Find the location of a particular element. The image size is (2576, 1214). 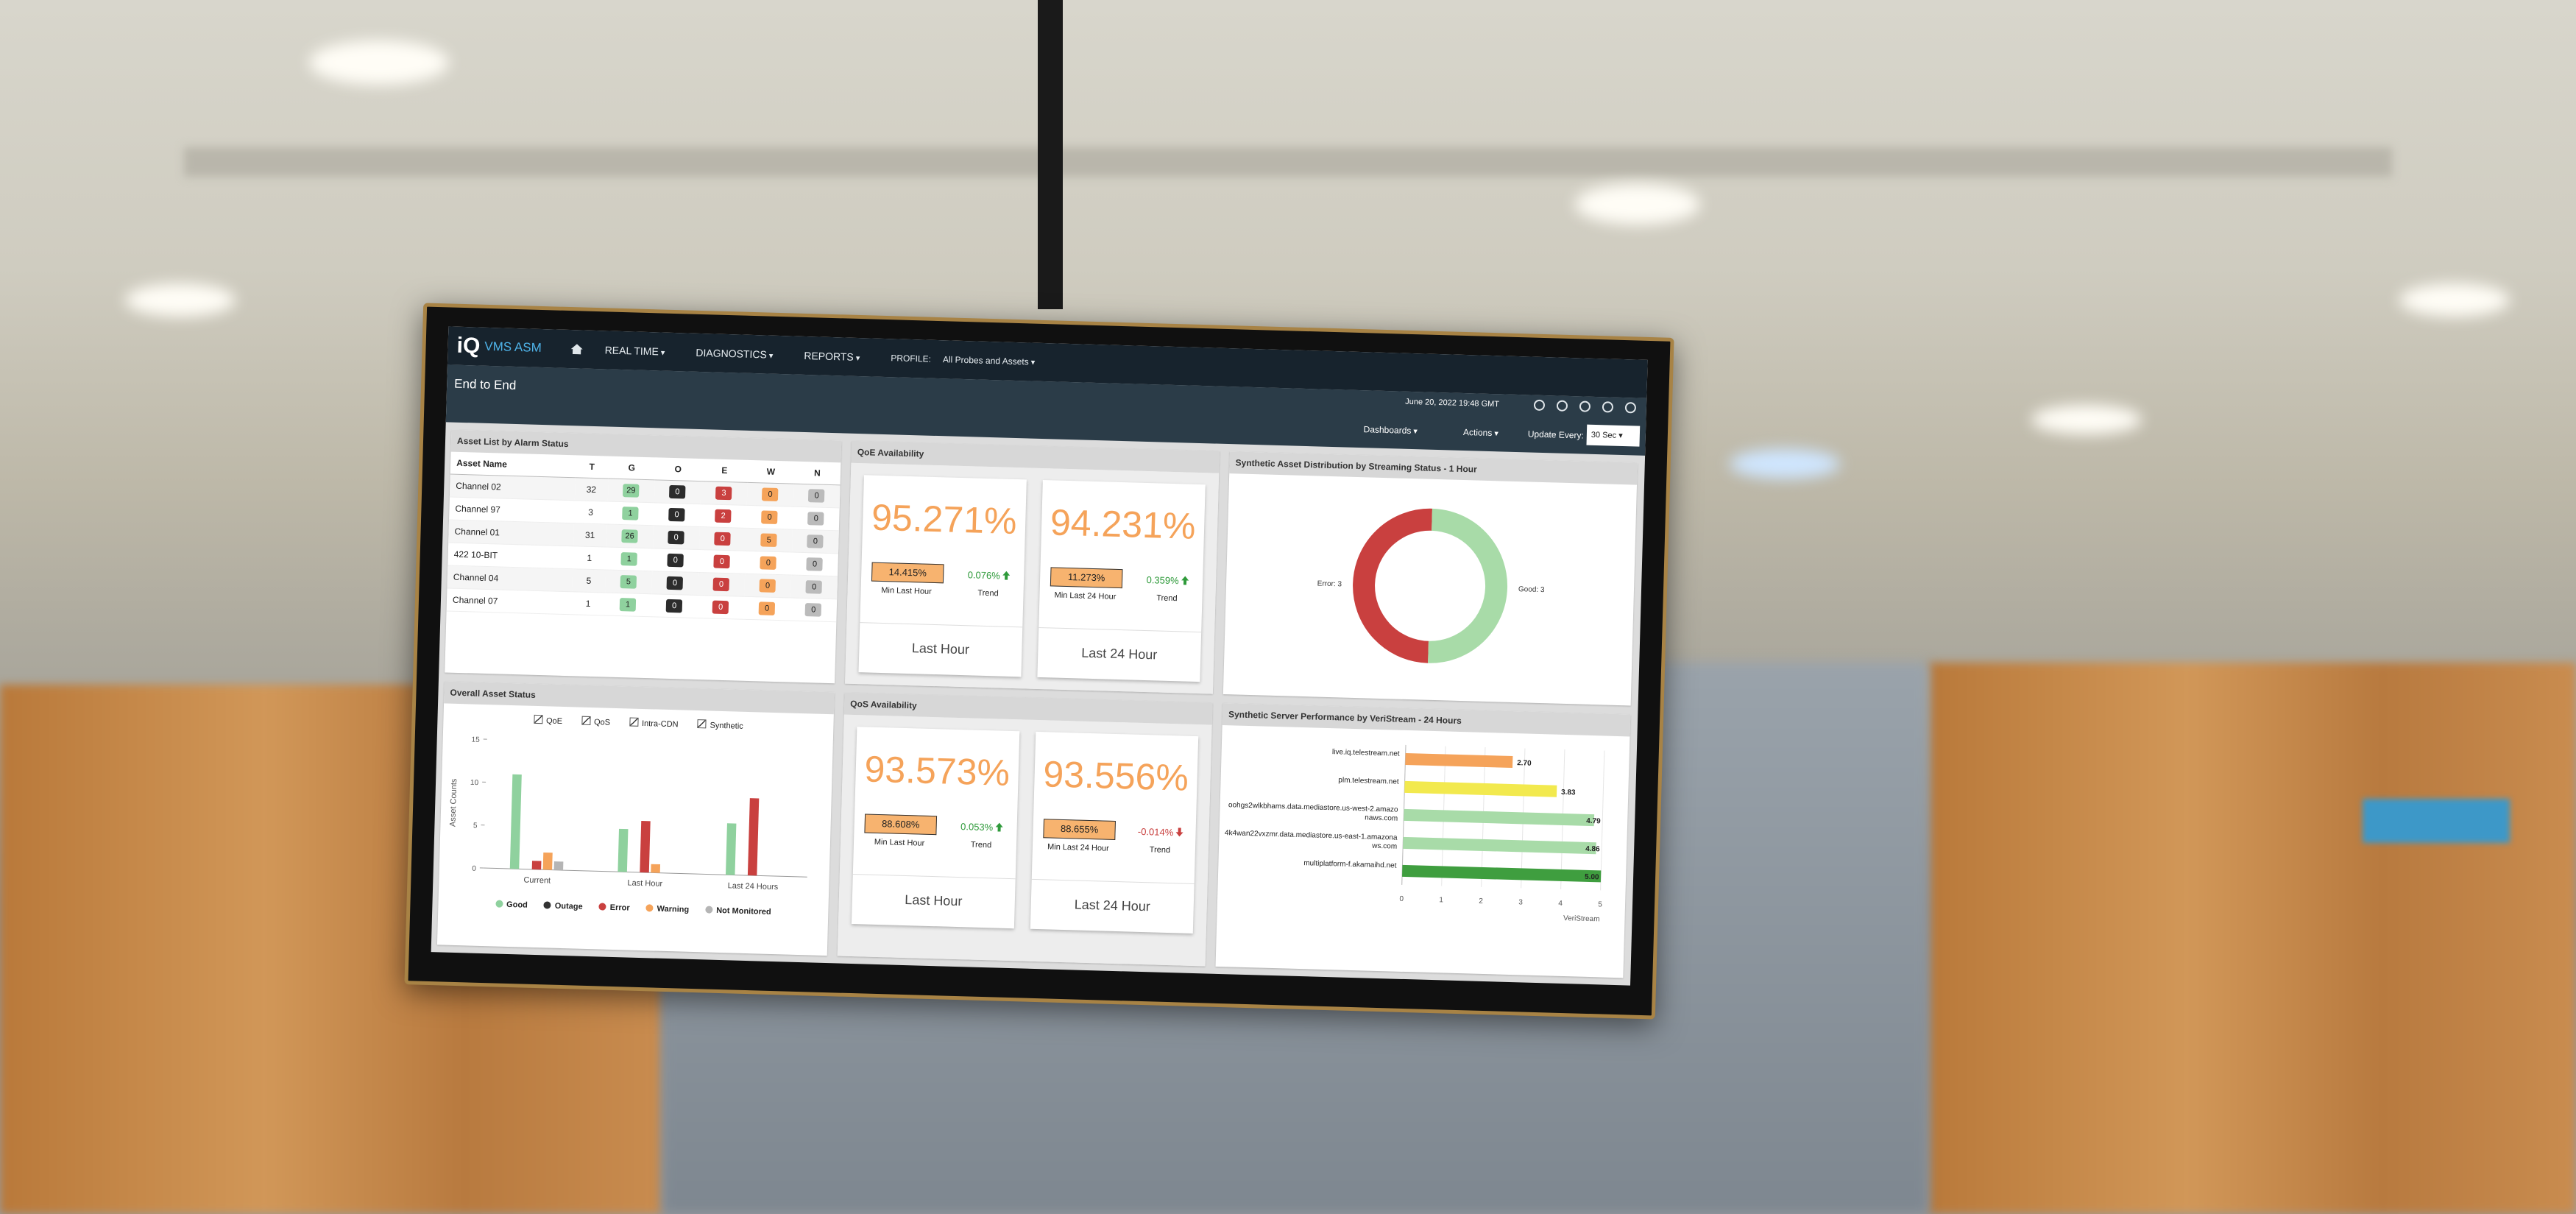

kpi-trend: -0.014% is located at coordinates (1160, 832).